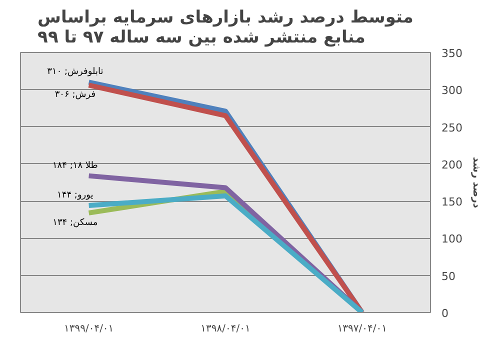 The height and width of the screenshot is (337, 484). I want to click on y-tick-label: 100, so click(452, 239).